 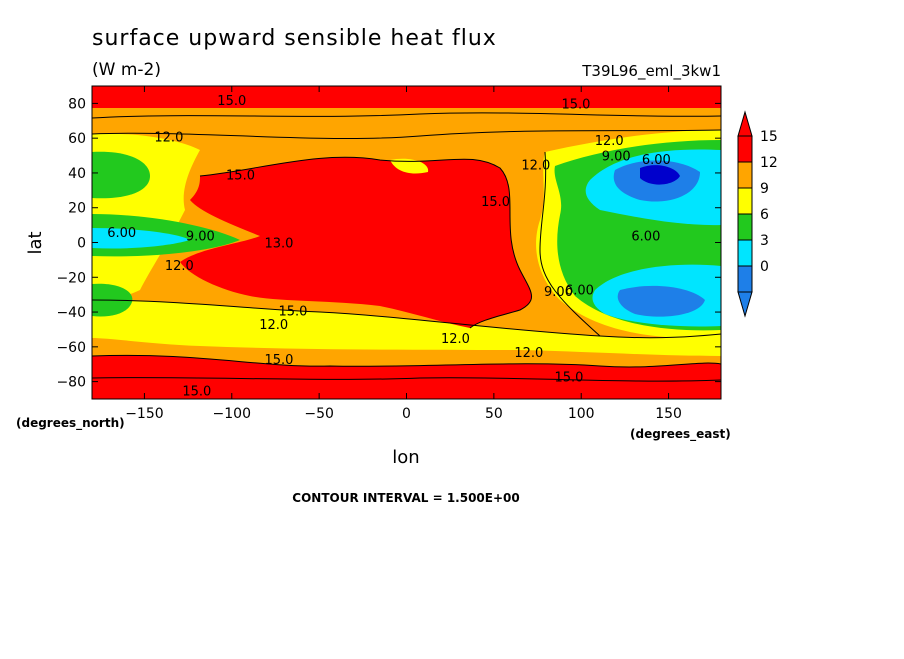 I want to click on field-west-cyan-eq, so click(x=141, y=238).